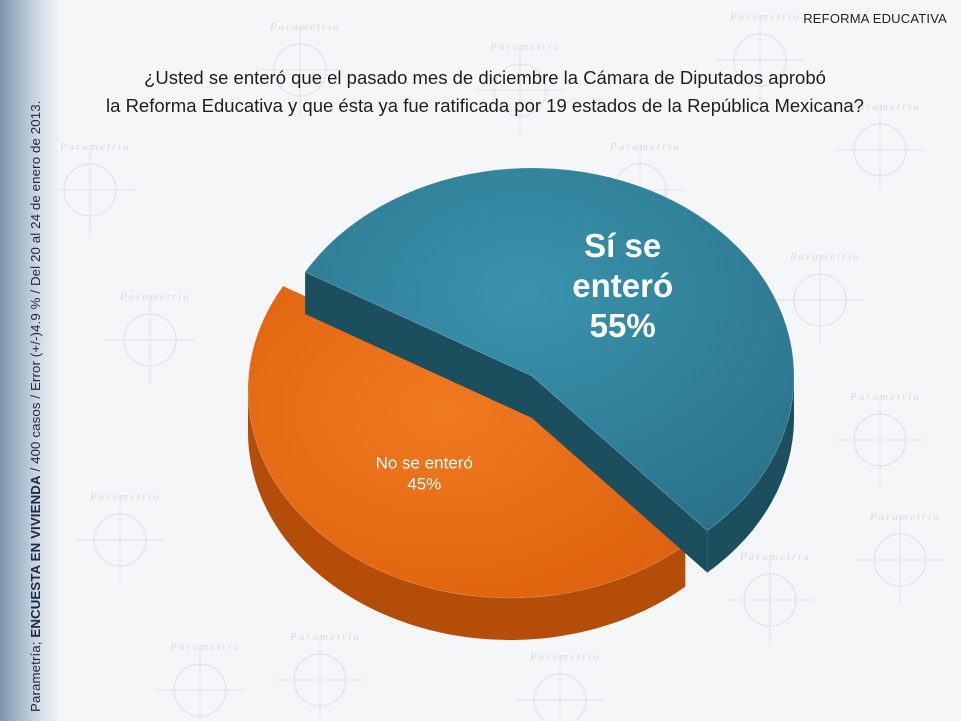  Describe the element at coordinates (29, 360) in the screenshot. I see `left-decorative-strip` at that location.